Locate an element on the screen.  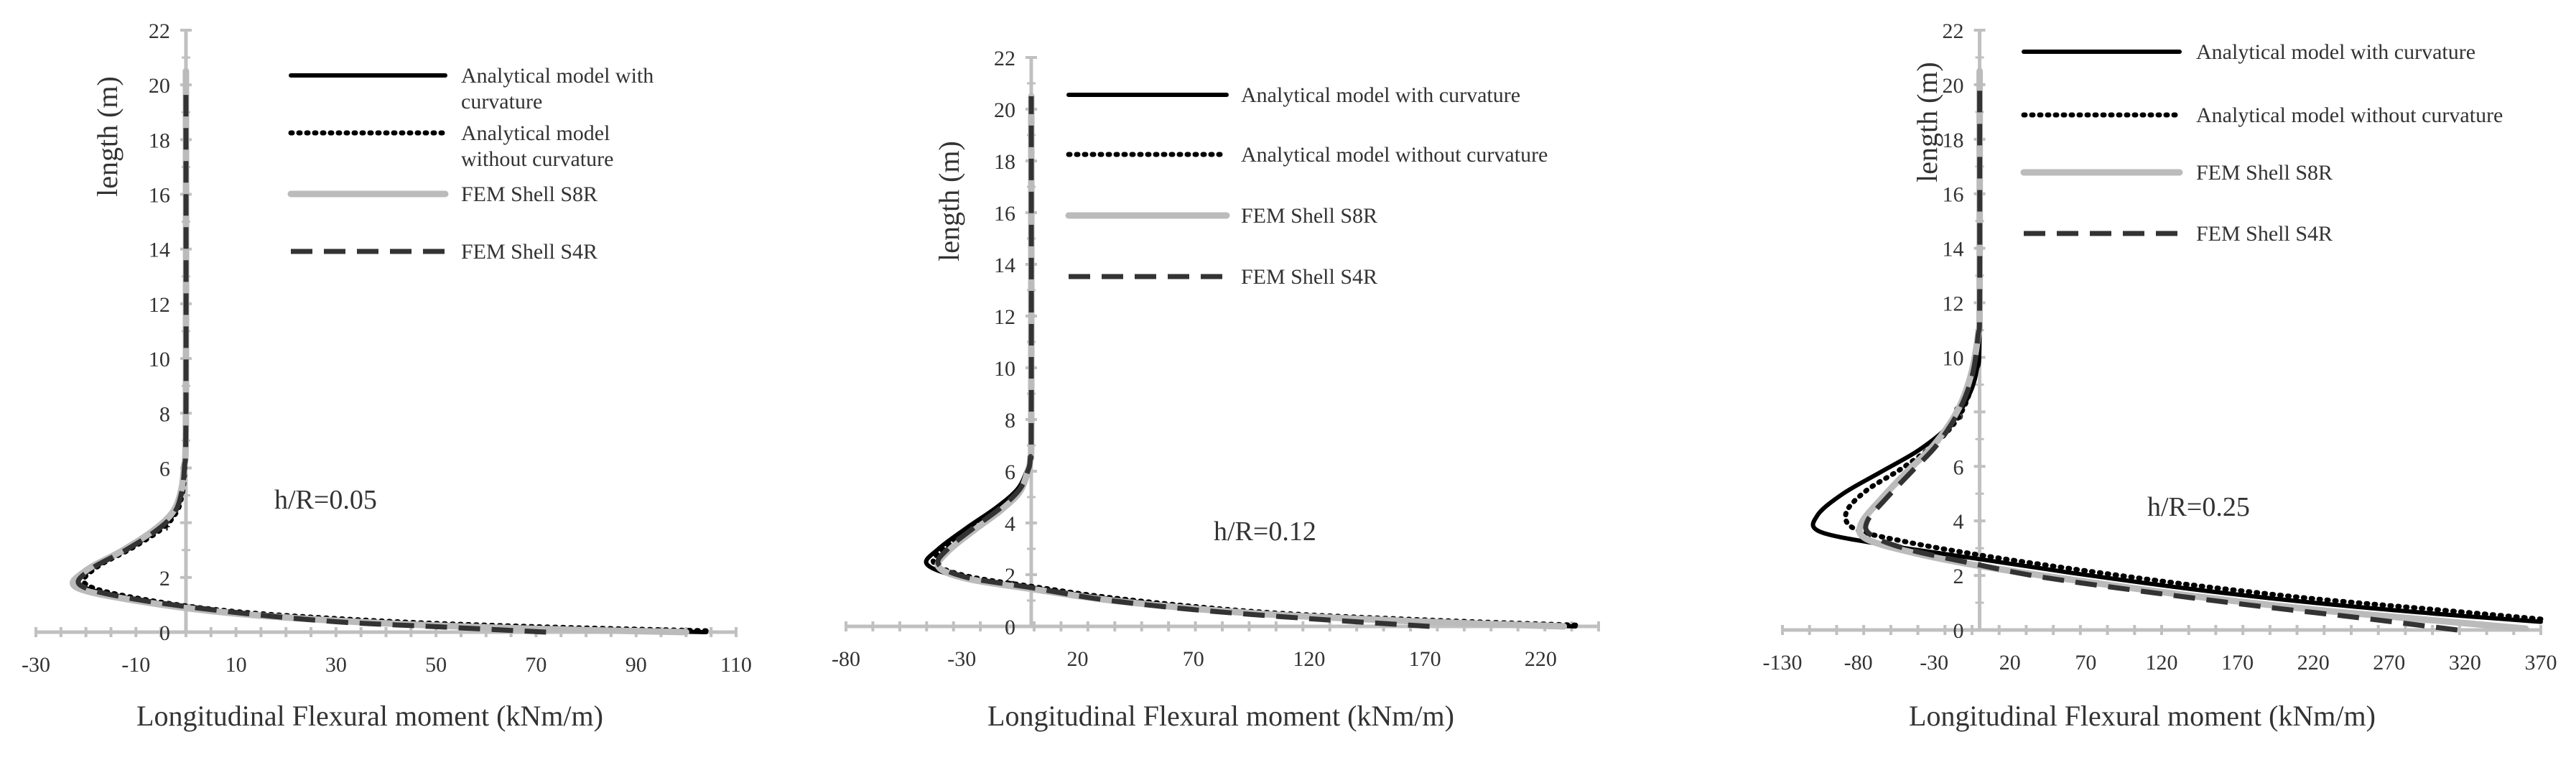
x-tick-label: -130 is located at coordinates (1783, 663).